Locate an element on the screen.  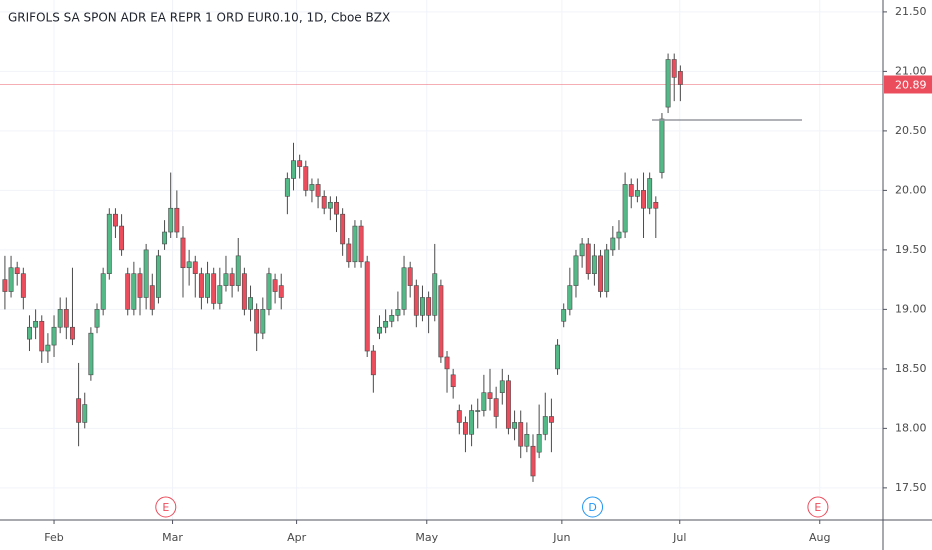
event-label: E is located at coordinates (817, 507).